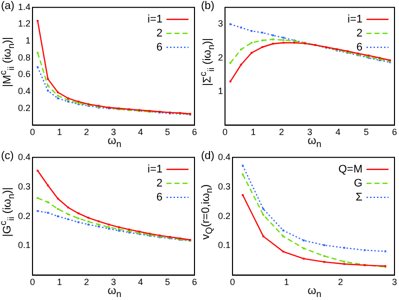 Image resolution: width=399 pixels, height=300 pixels. Describe the element at coordinates (207, 6) in the screenshot. I see `chart-title: (b)` at that location.